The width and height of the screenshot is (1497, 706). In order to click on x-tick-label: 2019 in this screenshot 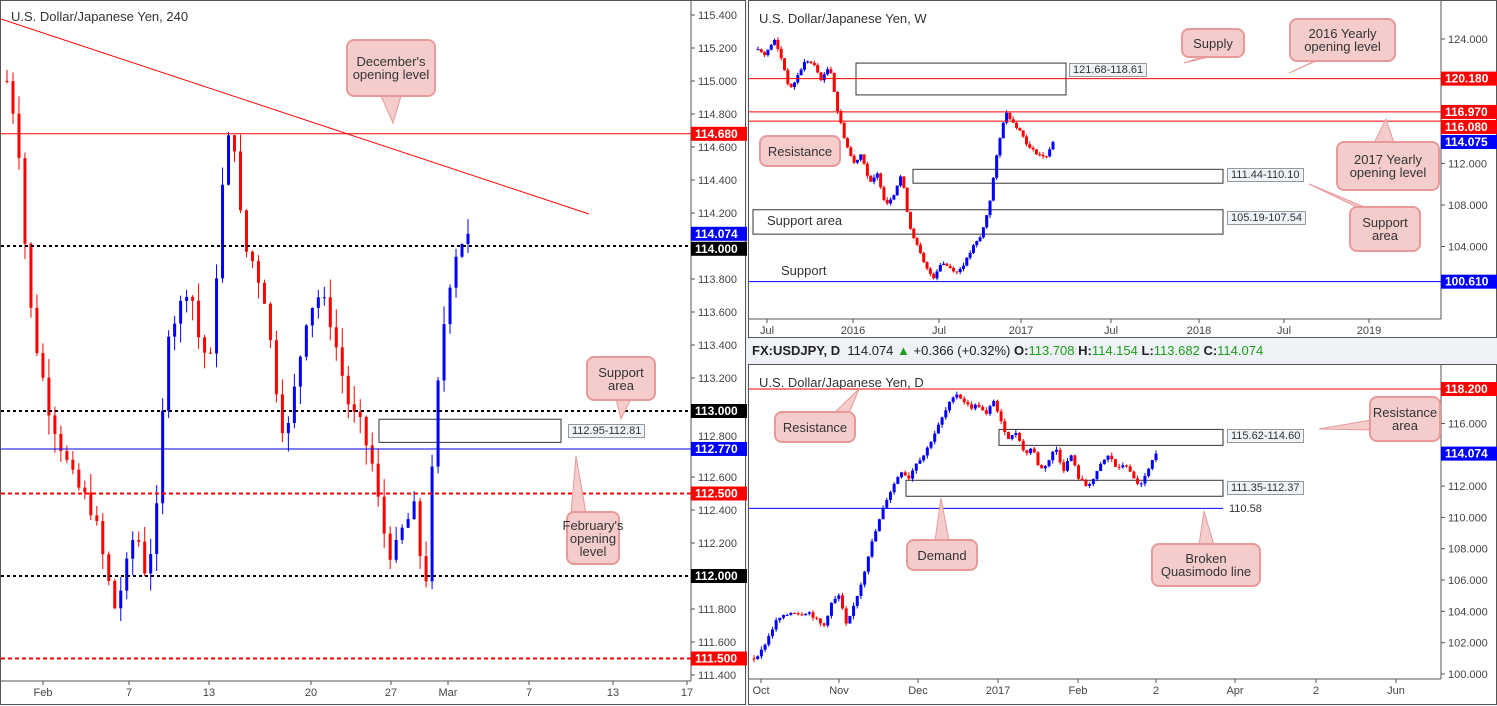, I will do `click(1369, 331)`.